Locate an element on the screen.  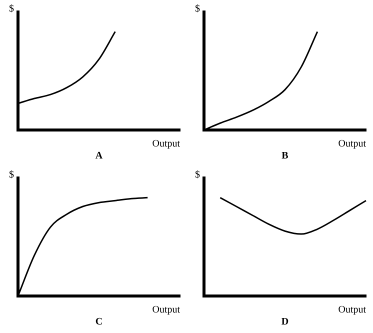
text: B is located at coordinates (285, 156).